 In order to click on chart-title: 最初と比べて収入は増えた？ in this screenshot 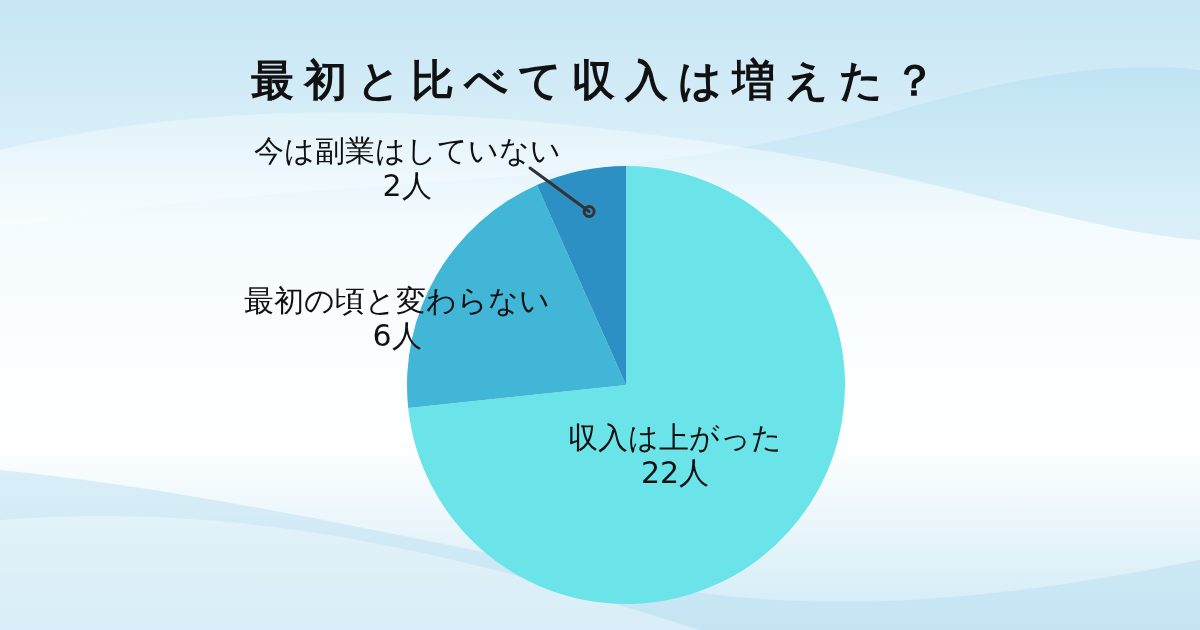, I will do `click(598, 80)`.